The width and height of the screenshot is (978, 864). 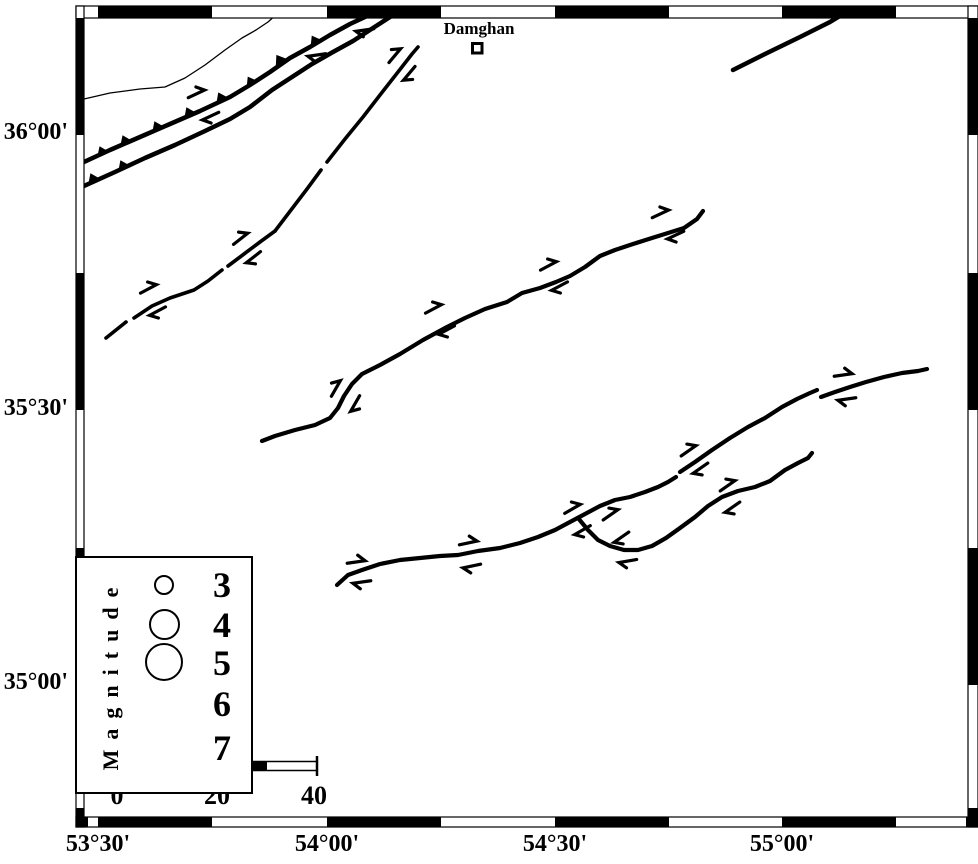 I want to click on lon-label-54-00: 54°00', so click(x=327, y=844).